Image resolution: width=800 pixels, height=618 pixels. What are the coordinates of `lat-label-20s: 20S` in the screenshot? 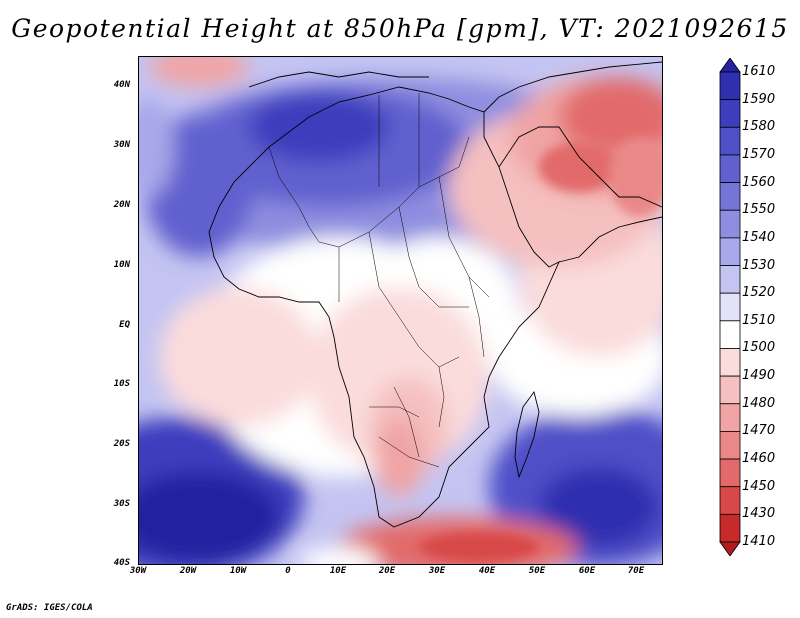 It's located at (121, 444).